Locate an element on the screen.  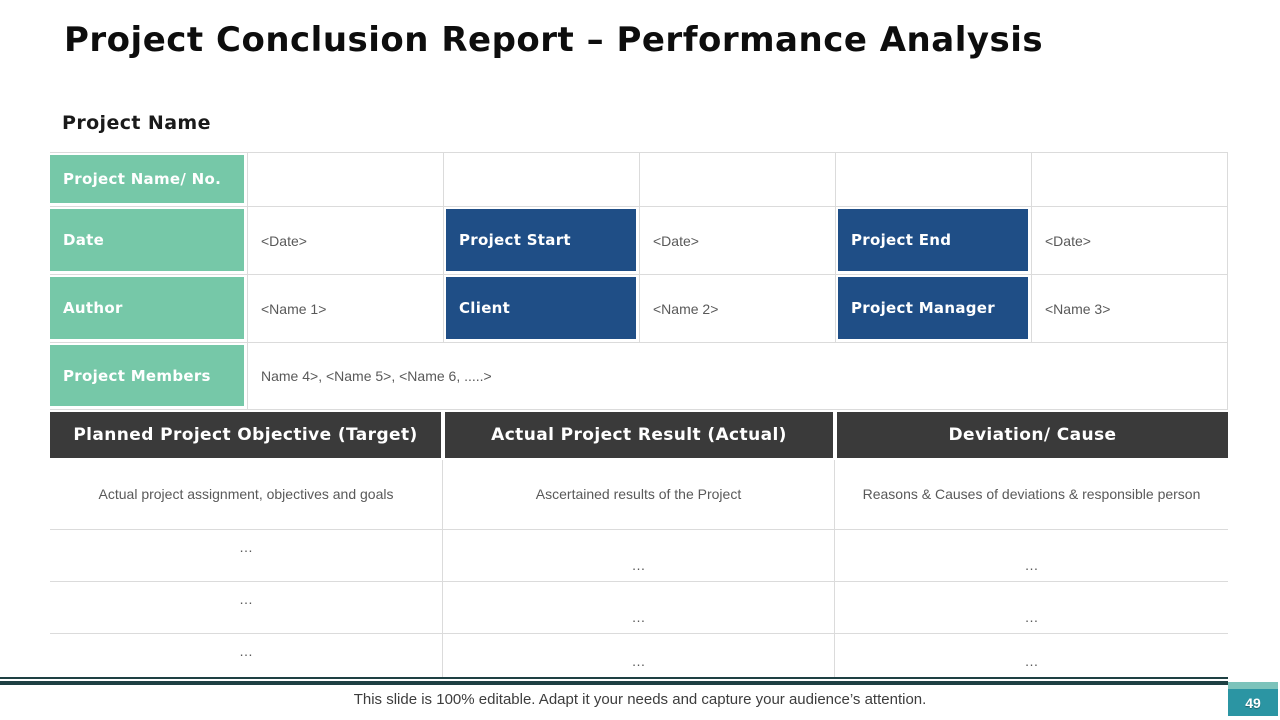
info-cell-date-label: Date is located at coordinates (149, 241).